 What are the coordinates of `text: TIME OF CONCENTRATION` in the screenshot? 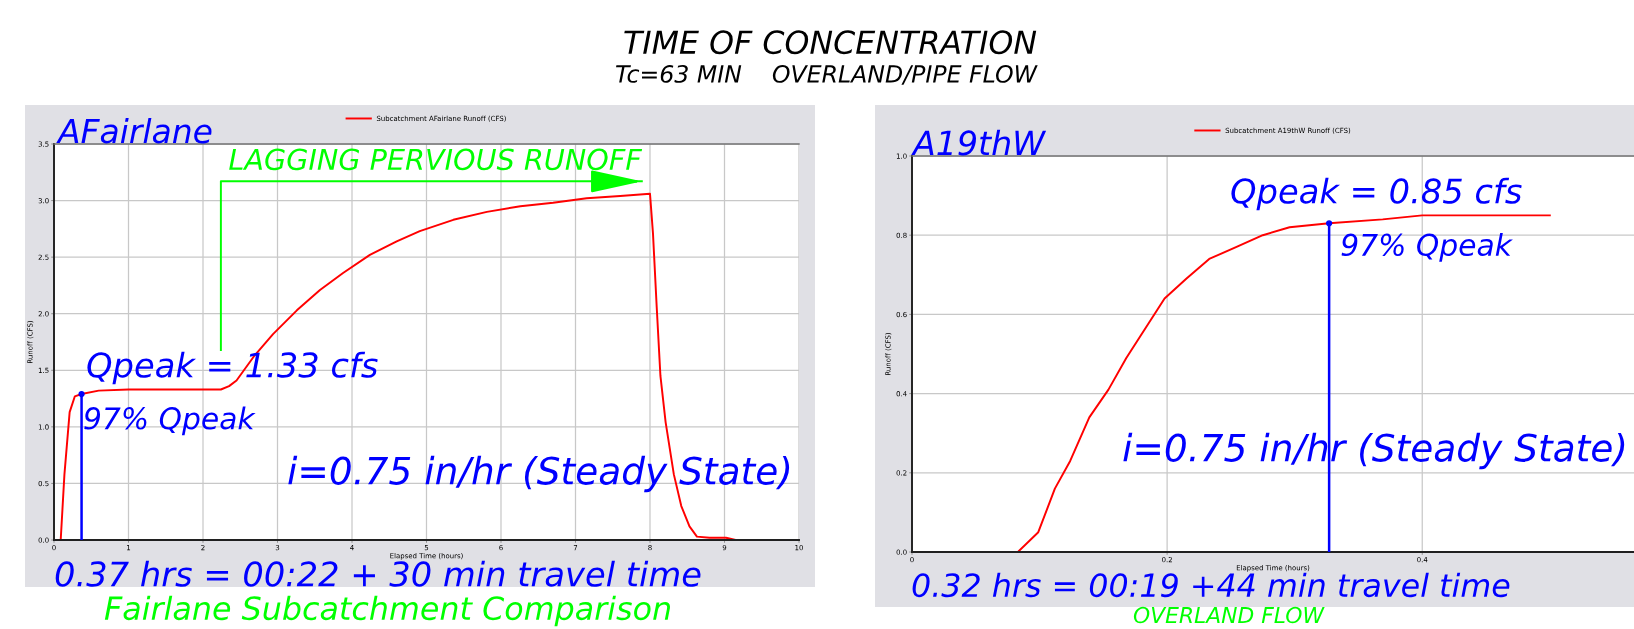 It's located at (830, 42).